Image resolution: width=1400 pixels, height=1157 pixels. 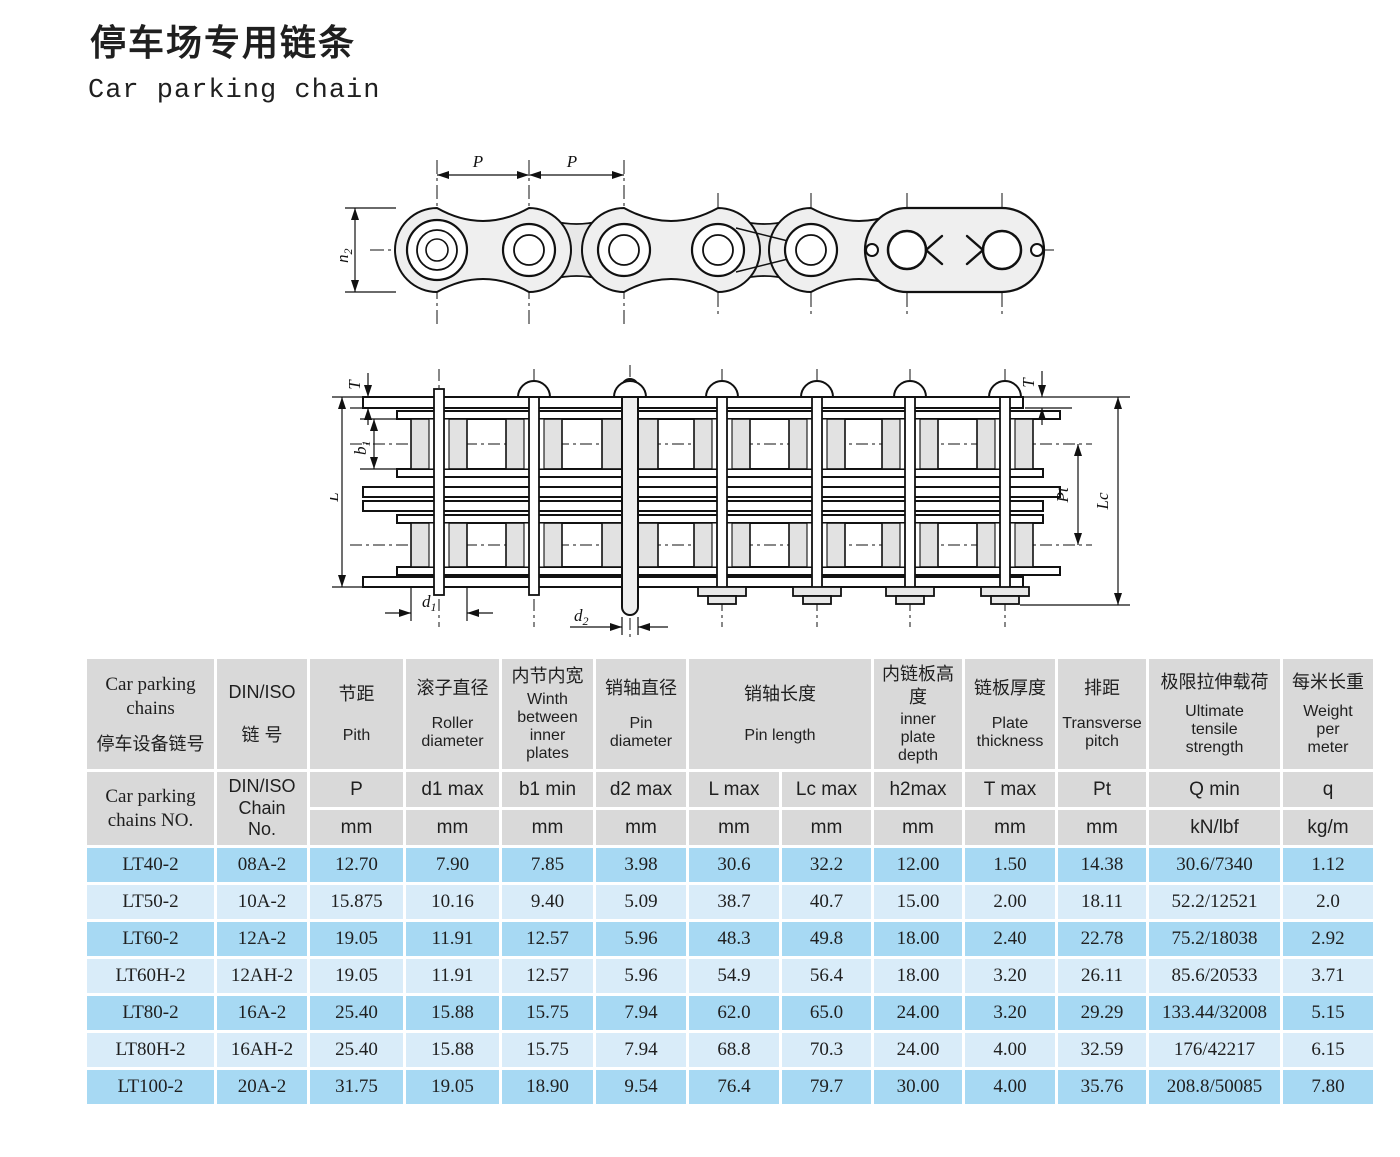 What do you see at coordinates (1102, 1087) in the screenshot?
I see `cell: 35.76` at bounding box center [1102, 1087].